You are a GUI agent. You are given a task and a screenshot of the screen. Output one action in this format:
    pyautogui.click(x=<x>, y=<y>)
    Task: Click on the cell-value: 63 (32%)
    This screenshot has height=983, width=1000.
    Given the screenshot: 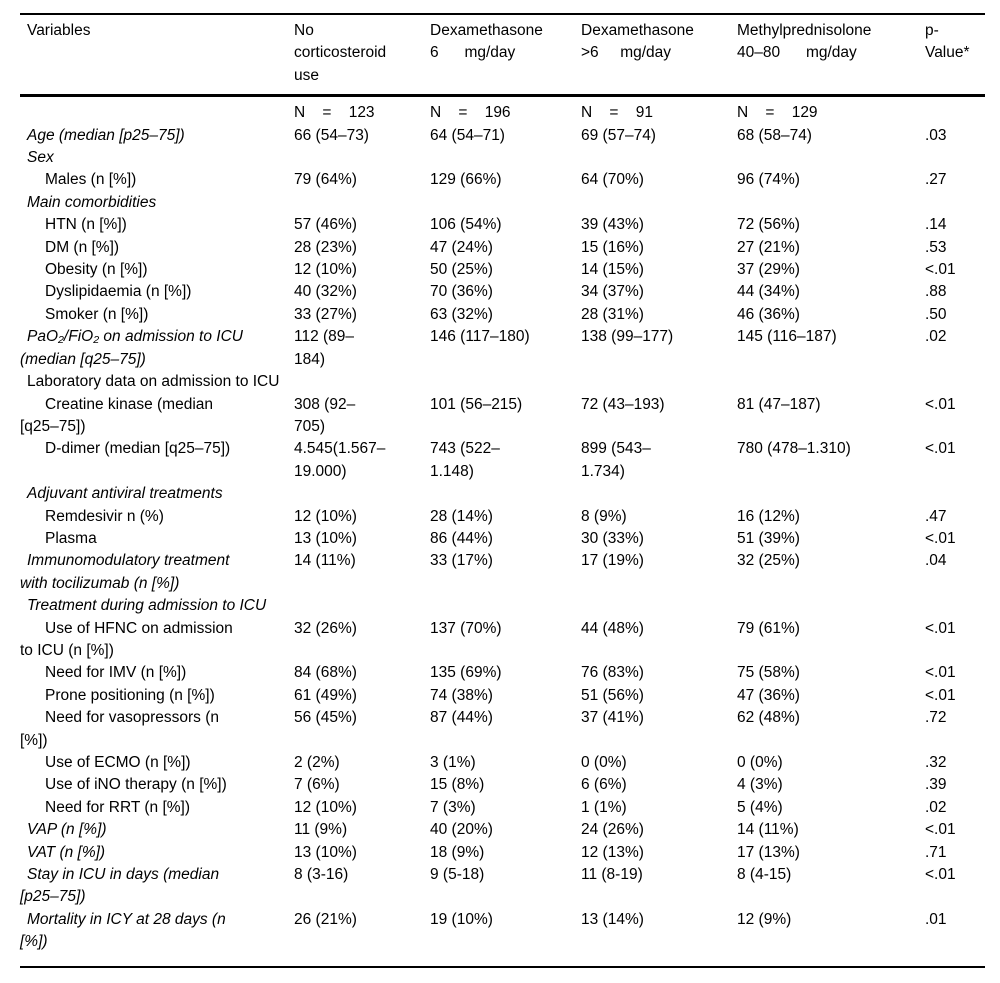 What is the action you would take?
    pyautogui.click(x=461, y=314)
    